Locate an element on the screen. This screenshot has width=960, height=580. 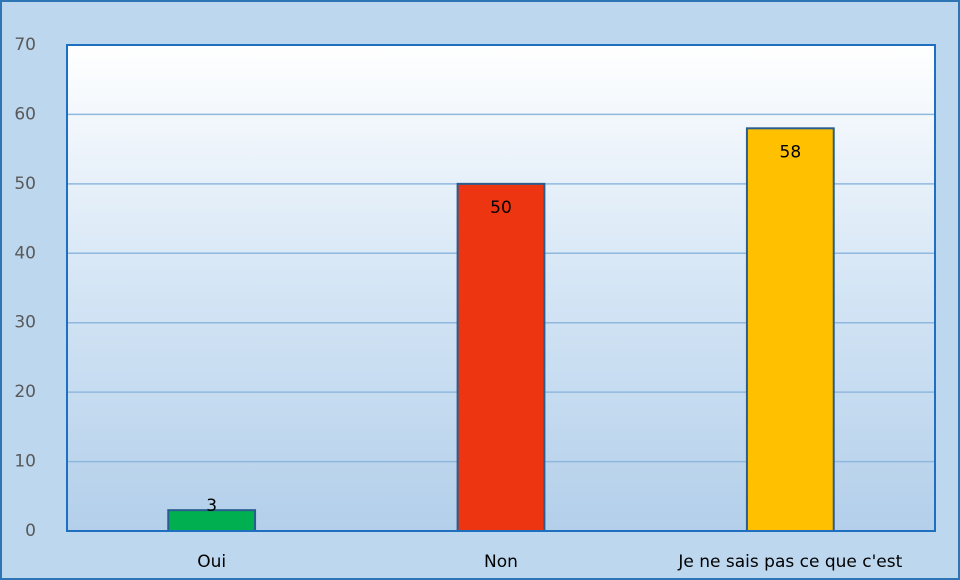
y-tick-label: 60 is located at coordinates (25, 114).